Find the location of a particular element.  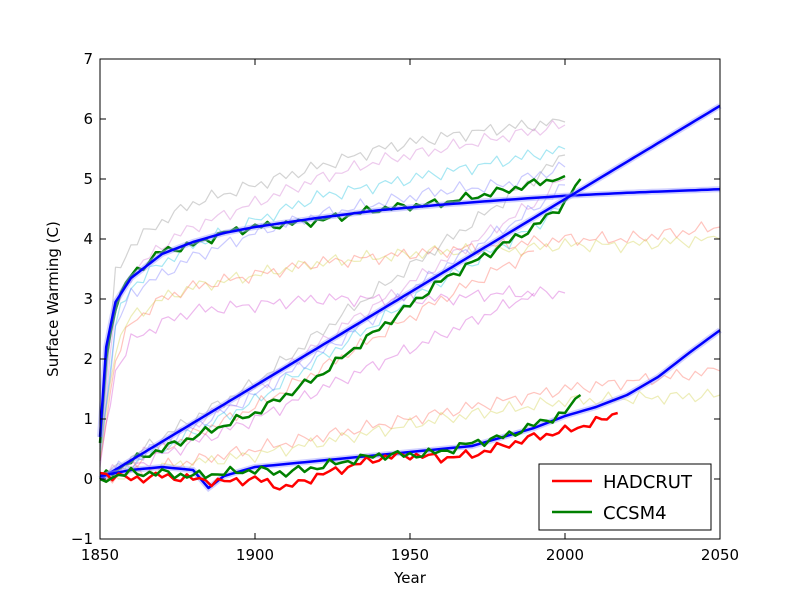

y-axis-label: Surface Warming (C) is located at coordinates (53, 299).